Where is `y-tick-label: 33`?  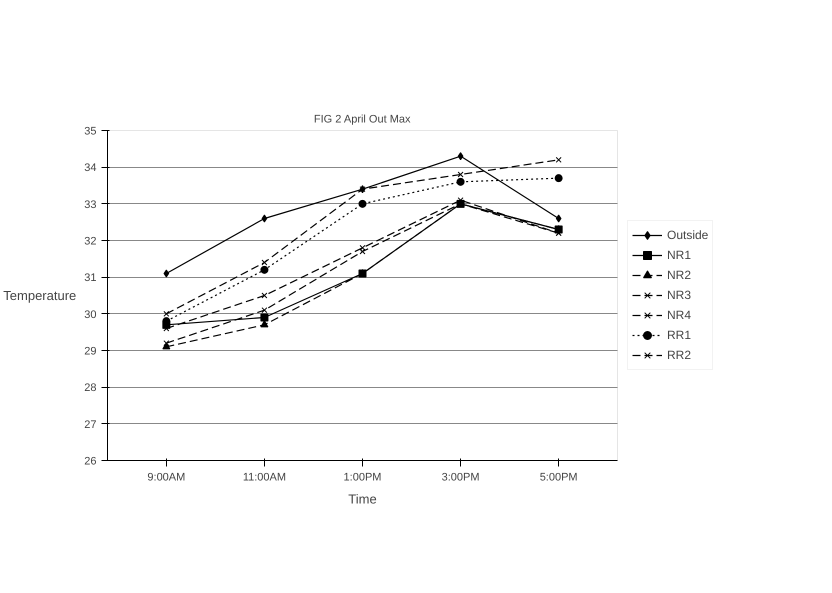 y-tick-label: 33 is located at coordinates (90, 204).